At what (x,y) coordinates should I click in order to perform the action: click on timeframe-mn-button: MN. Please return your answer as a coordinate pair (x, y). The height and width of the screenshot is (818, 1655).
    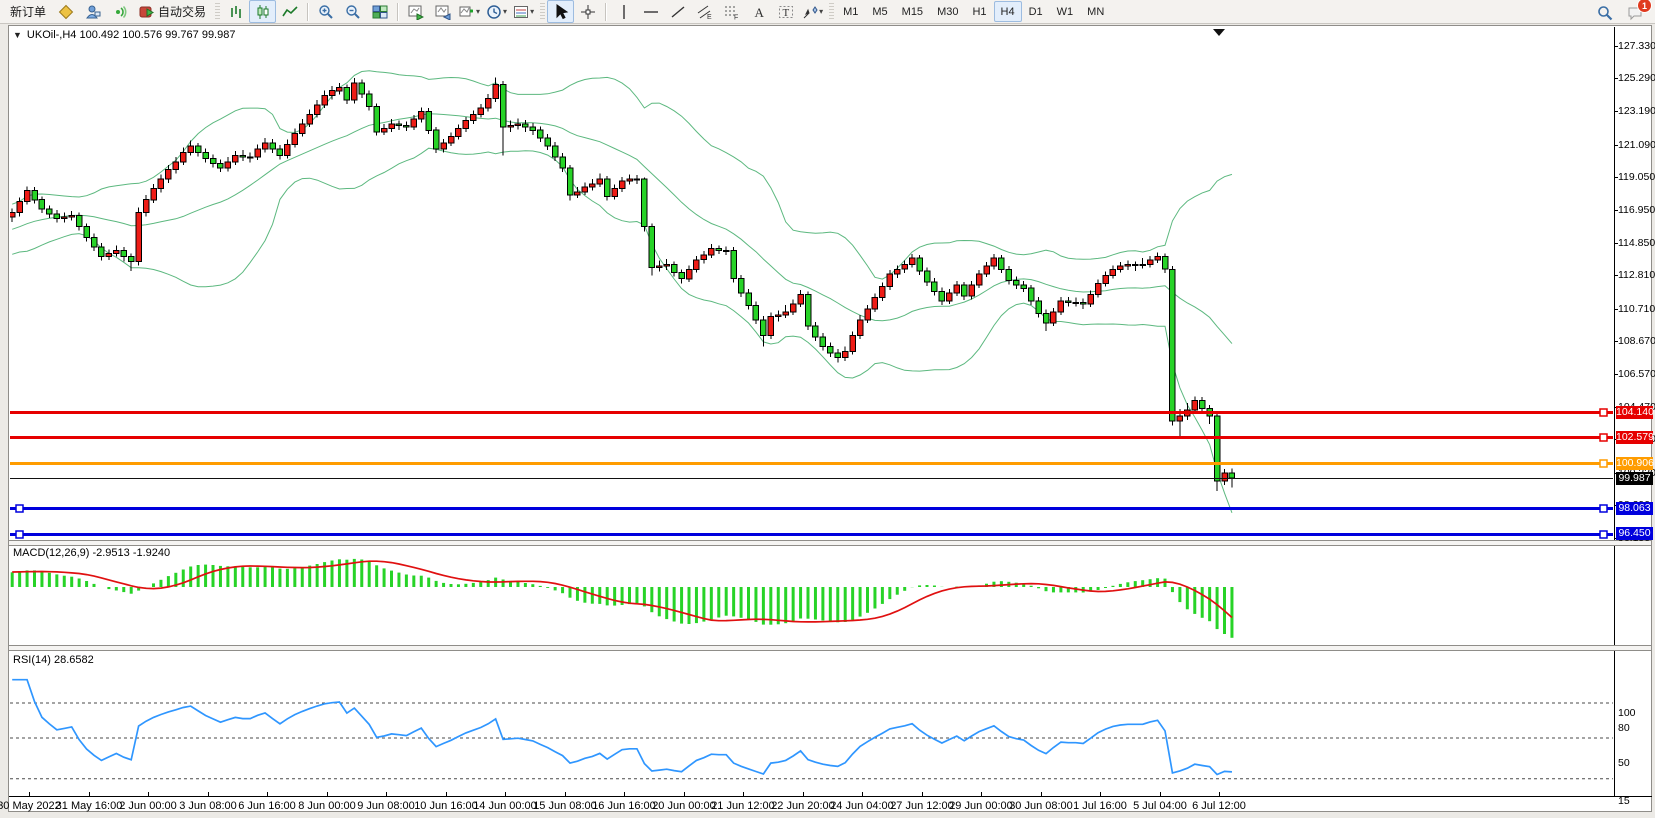
    Looking at the image, I should click on (1095, 11).